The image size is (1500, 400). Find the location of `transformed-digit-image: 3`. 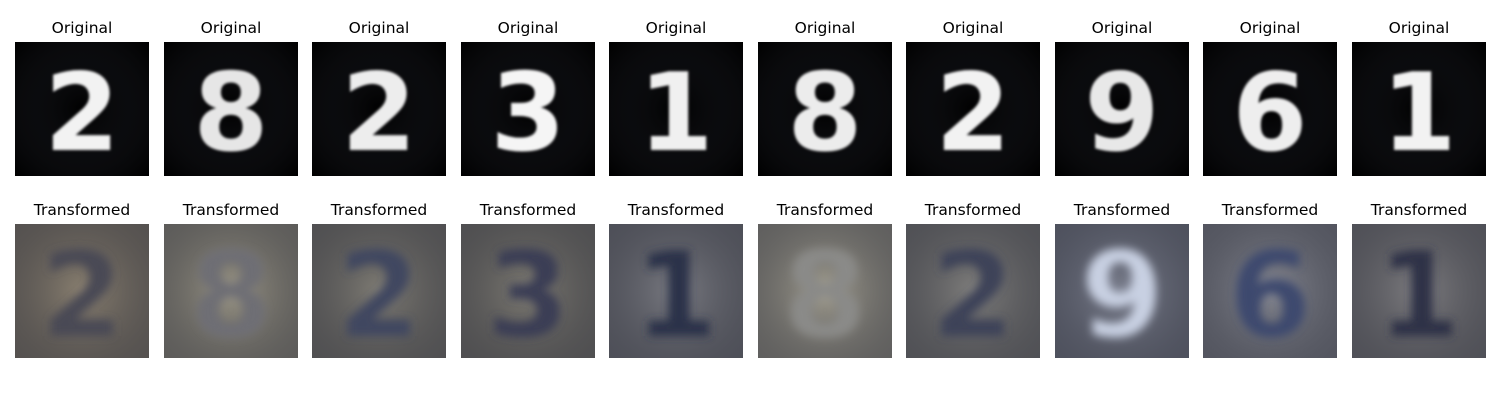

transformed-digit-image: 3 is located at coordinates (528, 291).